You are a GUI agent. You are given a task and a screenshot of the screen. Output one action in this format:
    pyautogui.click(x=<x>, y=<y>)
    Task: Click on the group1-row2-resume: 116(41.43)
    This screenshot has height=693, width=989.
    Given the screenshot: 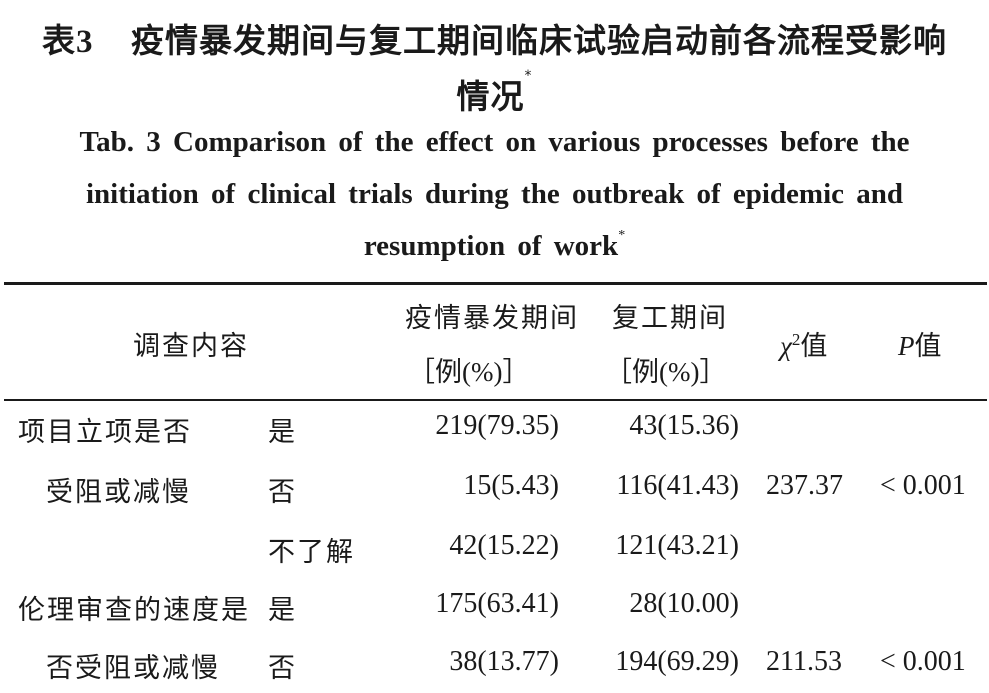 What is the action you would take?
    pyautogui.click(x=677, y=485)
    